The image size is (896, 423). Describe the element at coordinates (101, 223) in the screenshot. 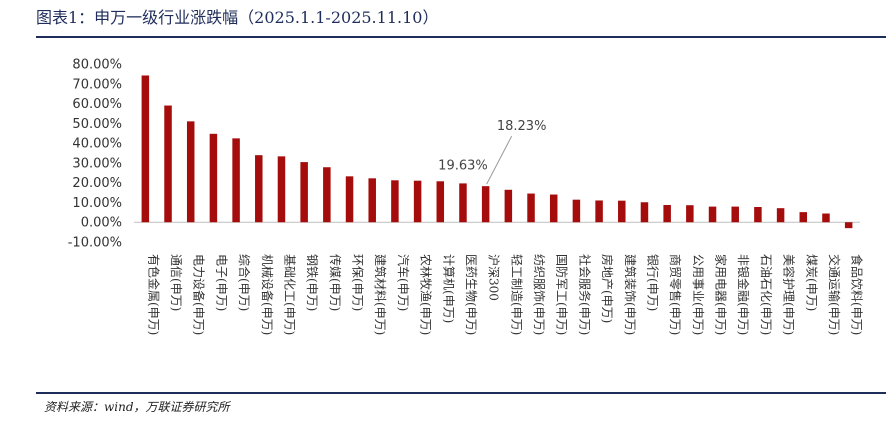

I see `y-tick-label: 0.00%` at that location.